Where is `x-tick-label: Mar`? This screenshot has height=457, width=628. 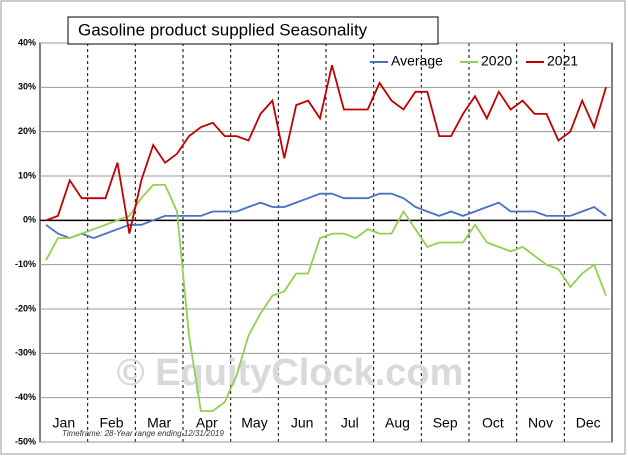 x-tick-label: Mar is located at coordinates (159, 423).